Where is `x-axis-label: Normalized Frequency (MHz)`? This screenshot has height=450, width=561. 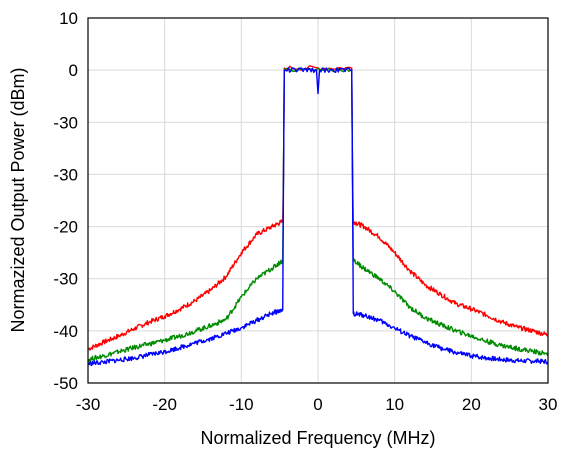 x-axis-label: Normalized Frequency (MHz) is located at coordinates (317, 438).